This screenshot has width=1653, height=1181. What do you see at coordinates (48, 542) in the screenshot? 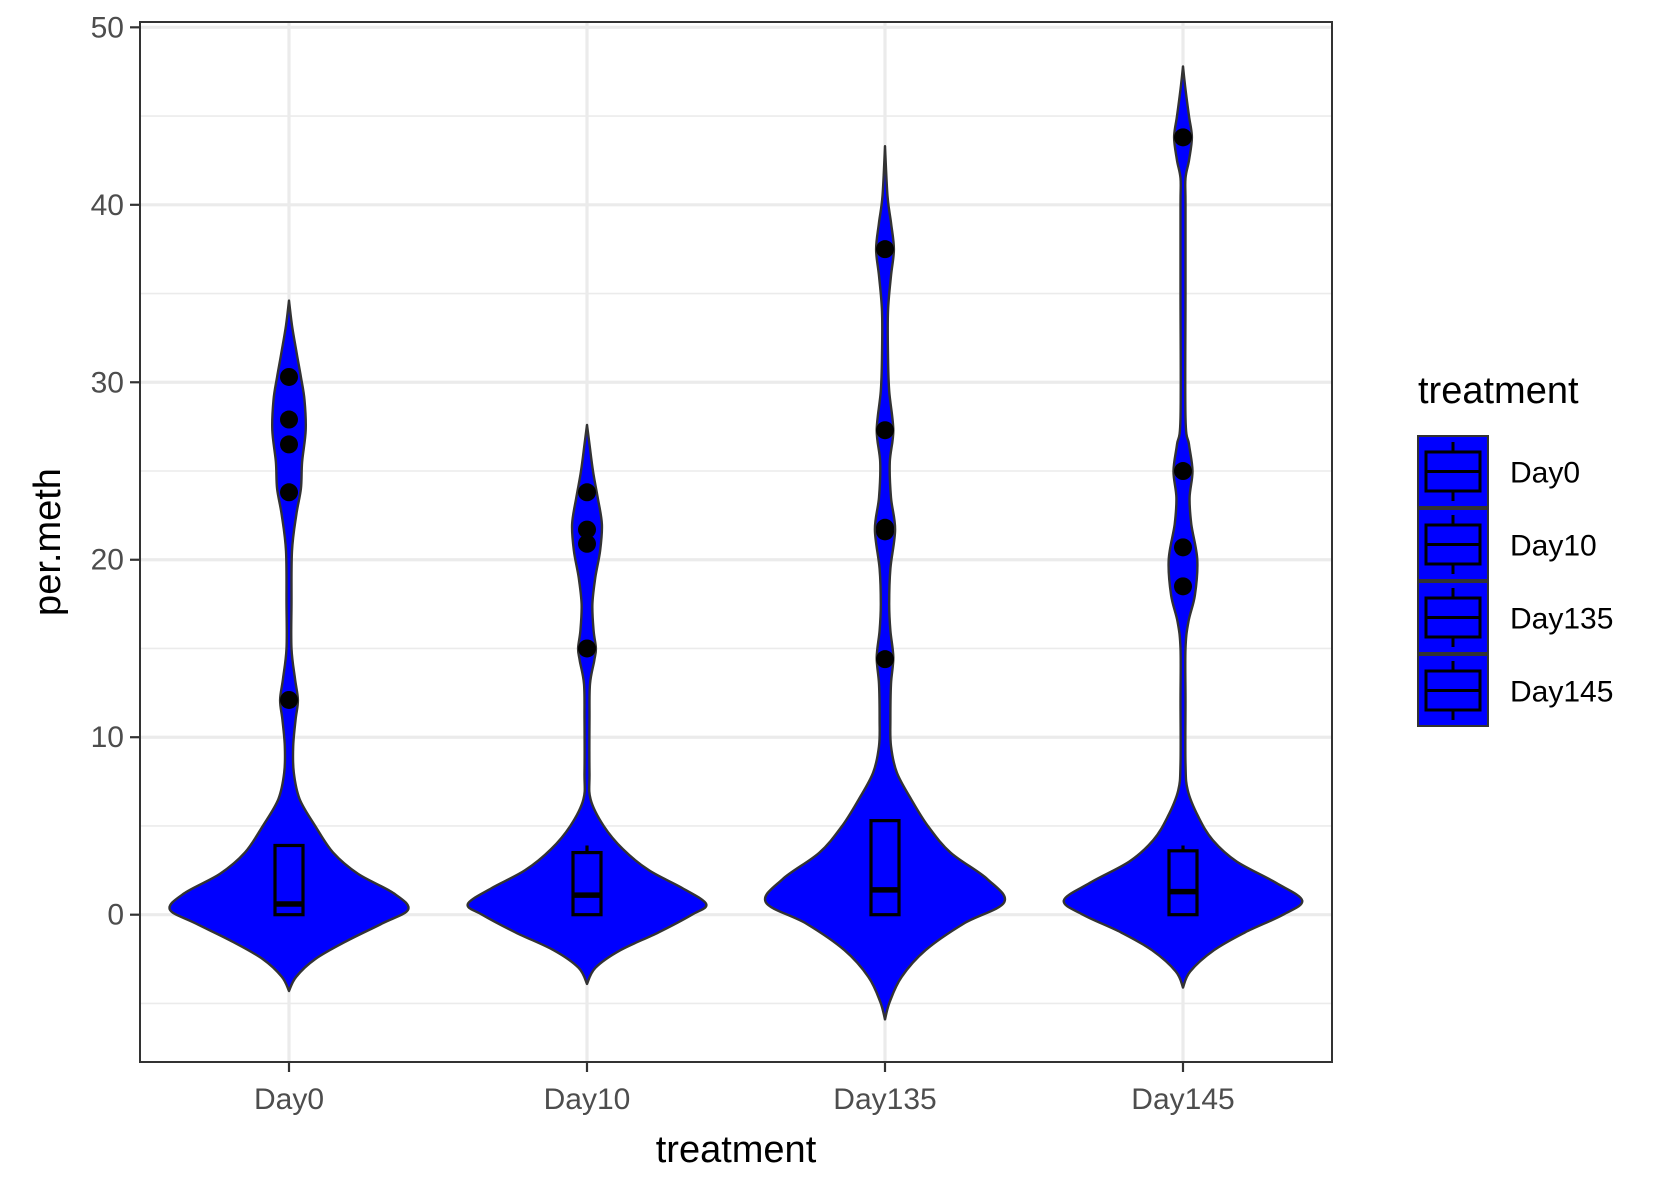
I see `y-axis-title: per.meth` at bounding box center [48, 542].